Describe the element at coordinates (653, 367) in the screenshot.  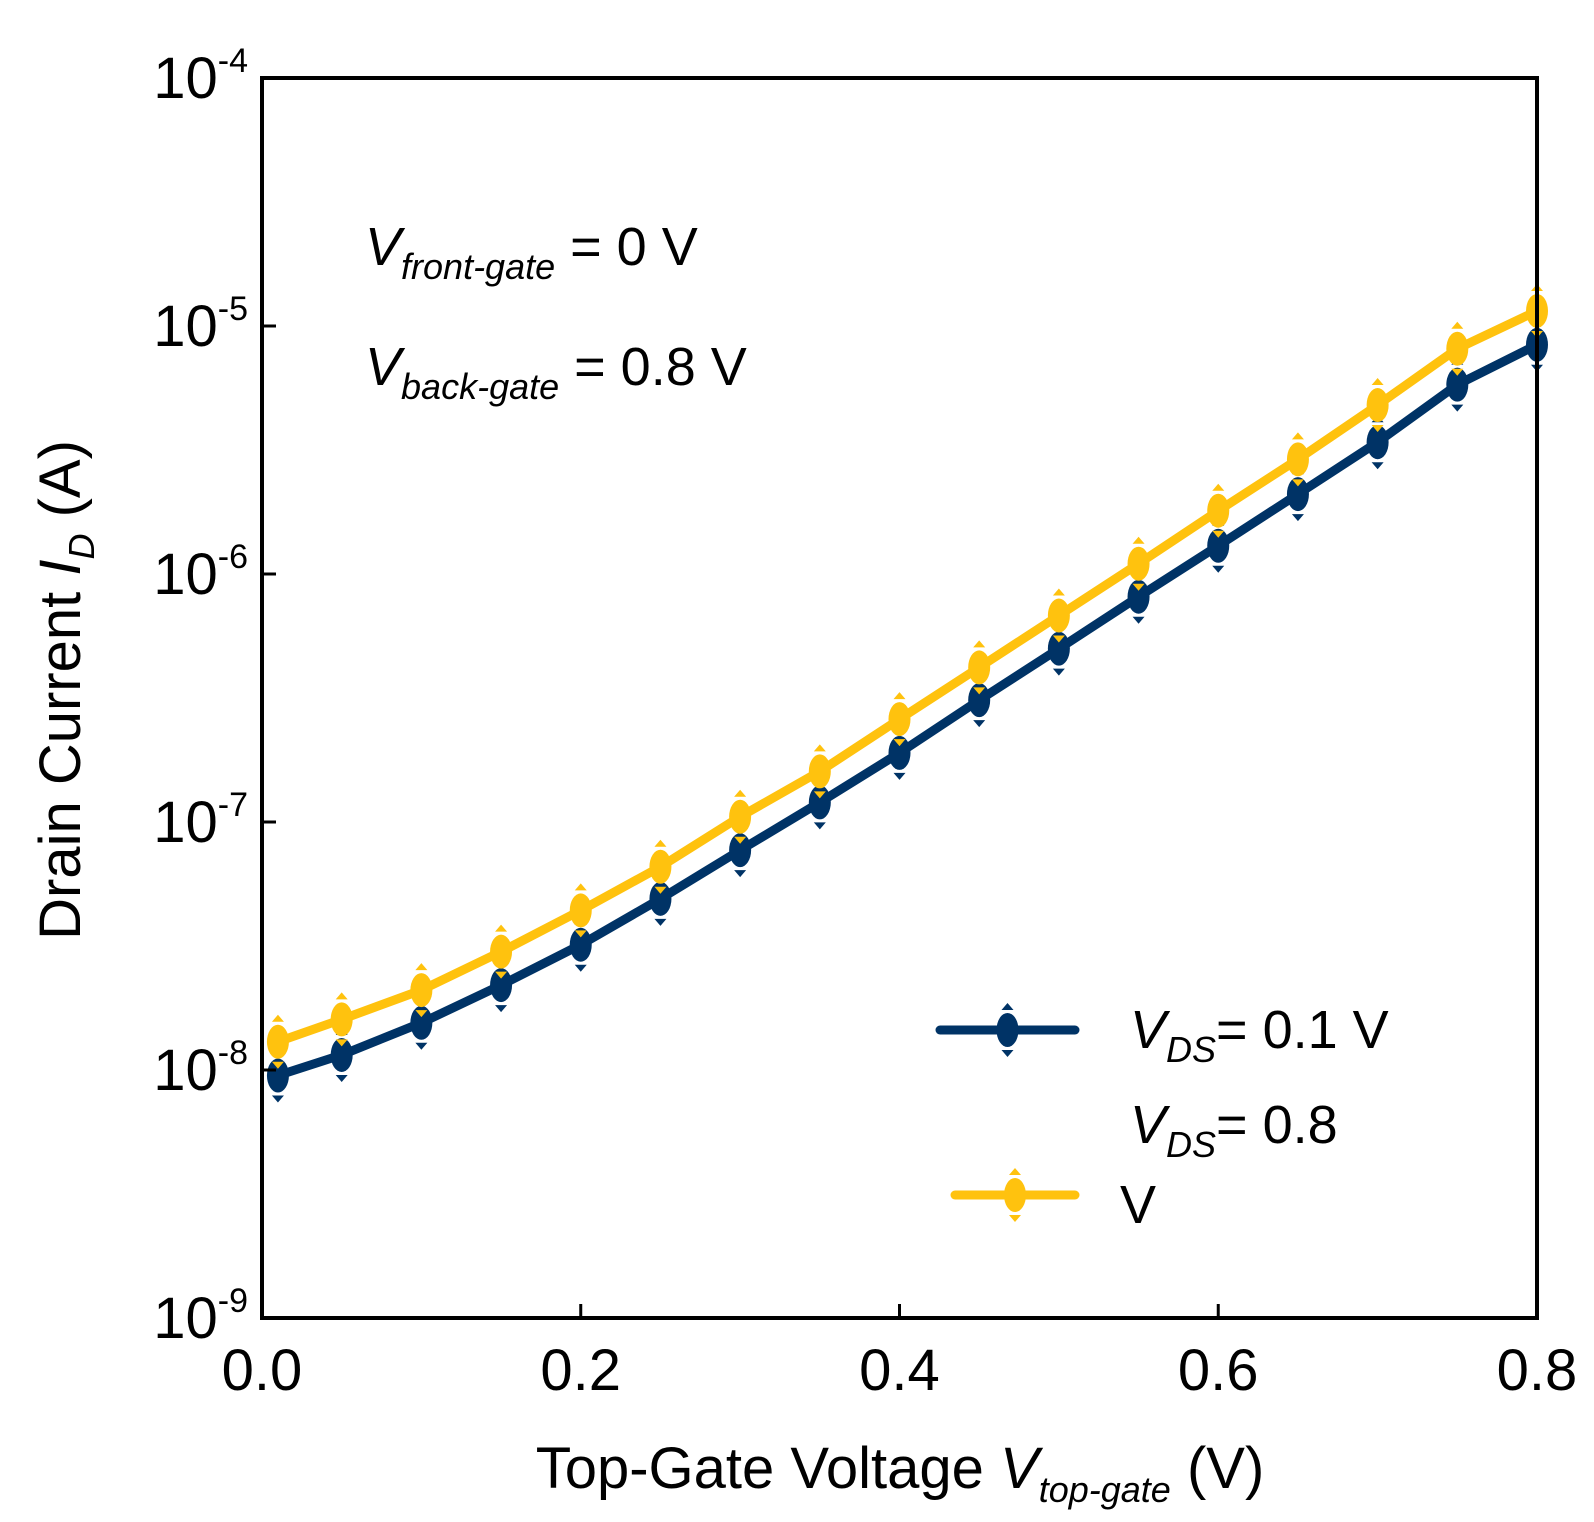
I see `annotation-text: = 0.8 V` at that location.